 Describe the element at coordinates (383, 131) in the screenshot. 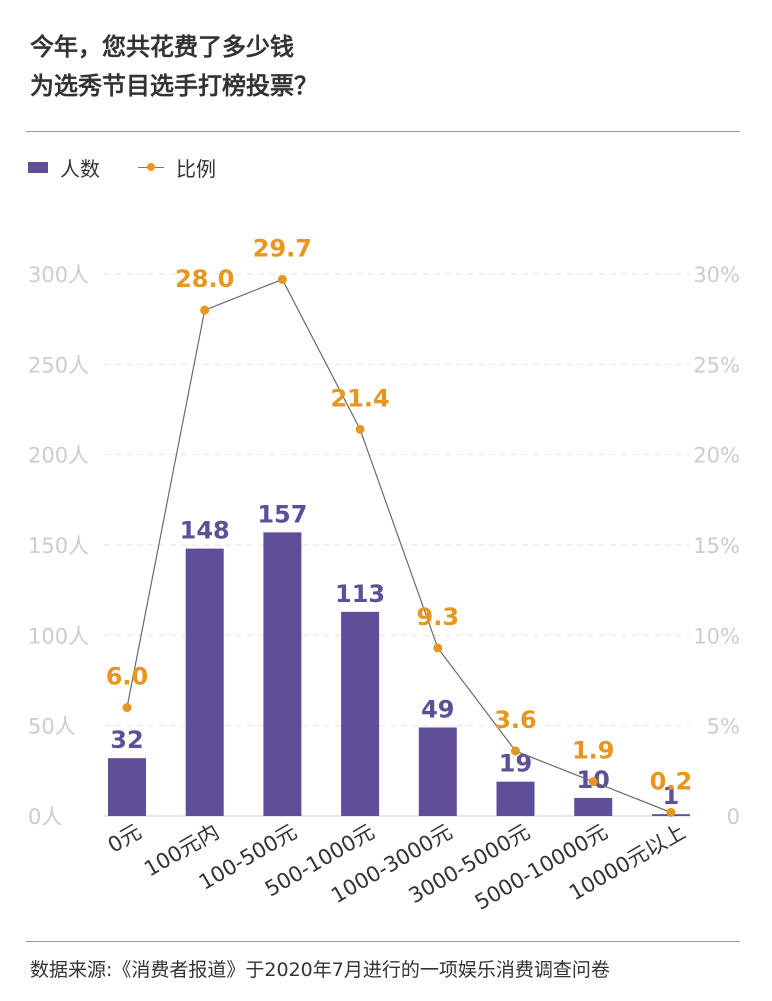

I see `top-divider` at that location.